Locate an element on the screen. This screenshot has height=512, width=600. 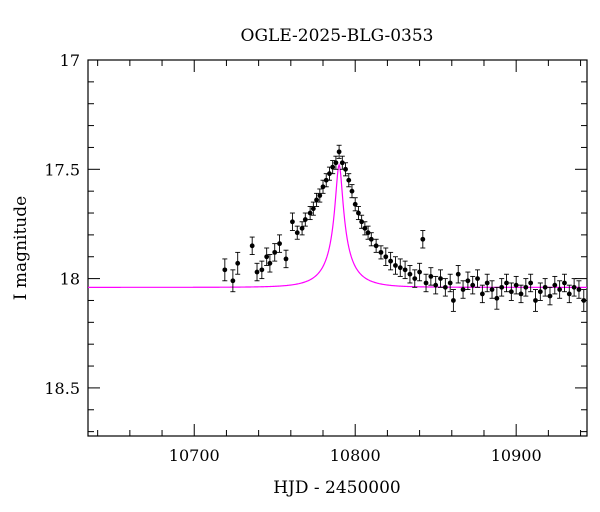
y-tick-label: 18.5 is located at coordinates (62, 388).